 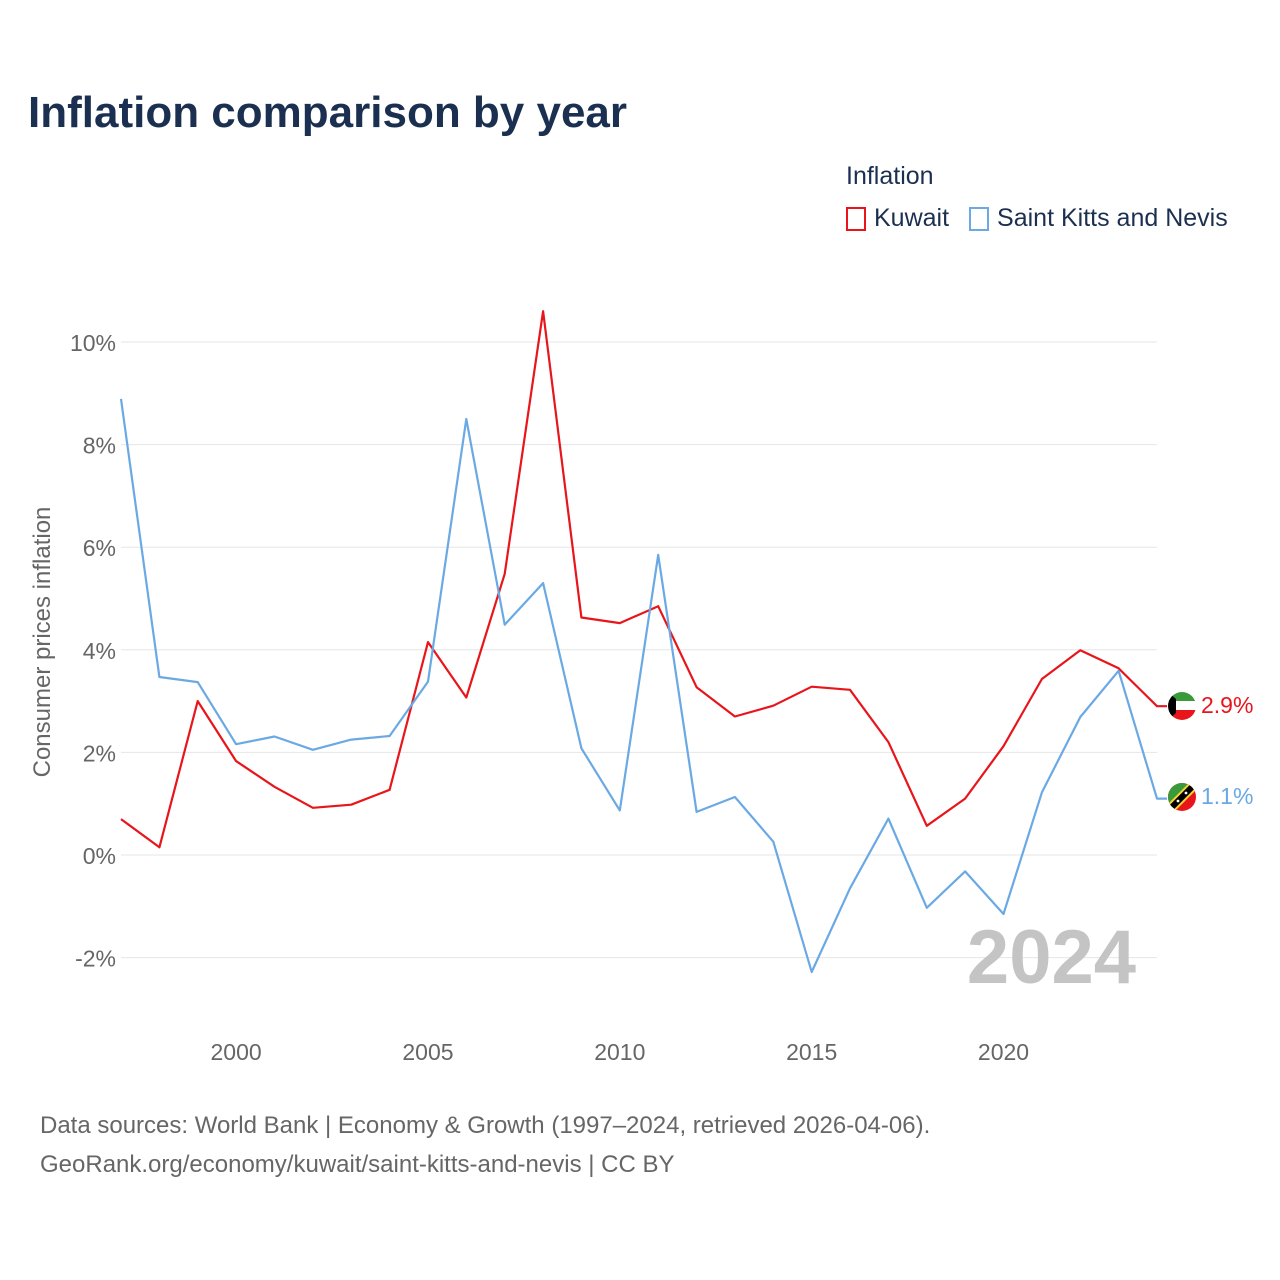 What do you see at coordinates (856, 218) in the screenshot?
I see `legend-swatch-kuwait` at bounding box center [856, 218].